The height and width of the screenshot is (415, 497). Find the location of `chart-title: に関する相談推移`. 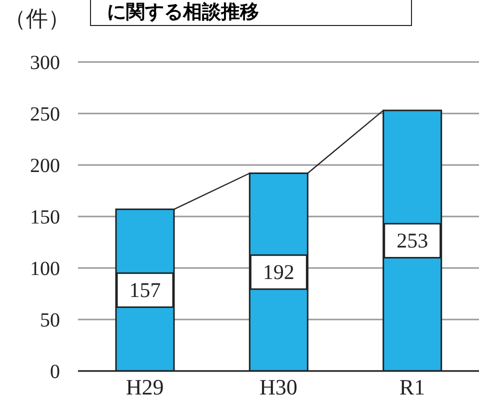

chart-title: に関する相談推移 is located at coordinates (251, 13).